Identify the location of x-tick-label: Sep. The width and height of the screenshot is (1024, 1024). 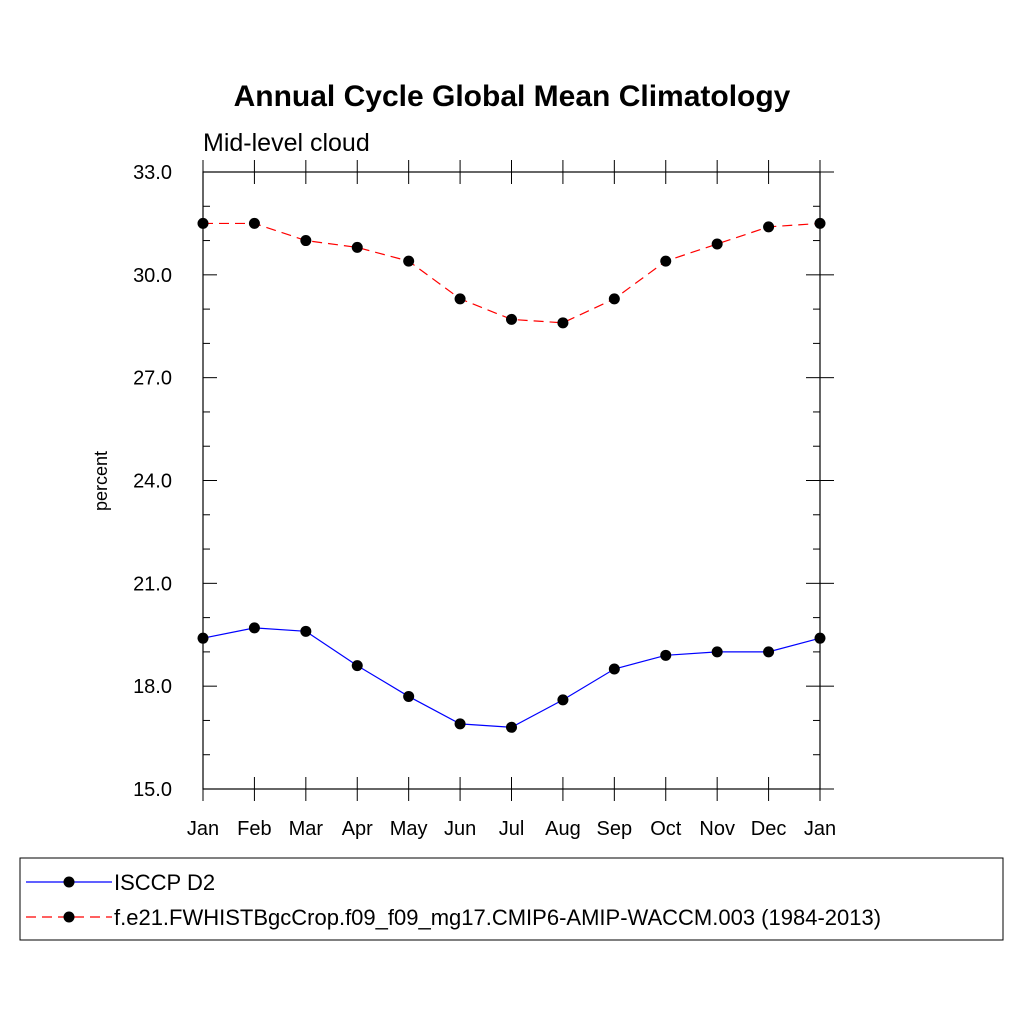
(615, 829).